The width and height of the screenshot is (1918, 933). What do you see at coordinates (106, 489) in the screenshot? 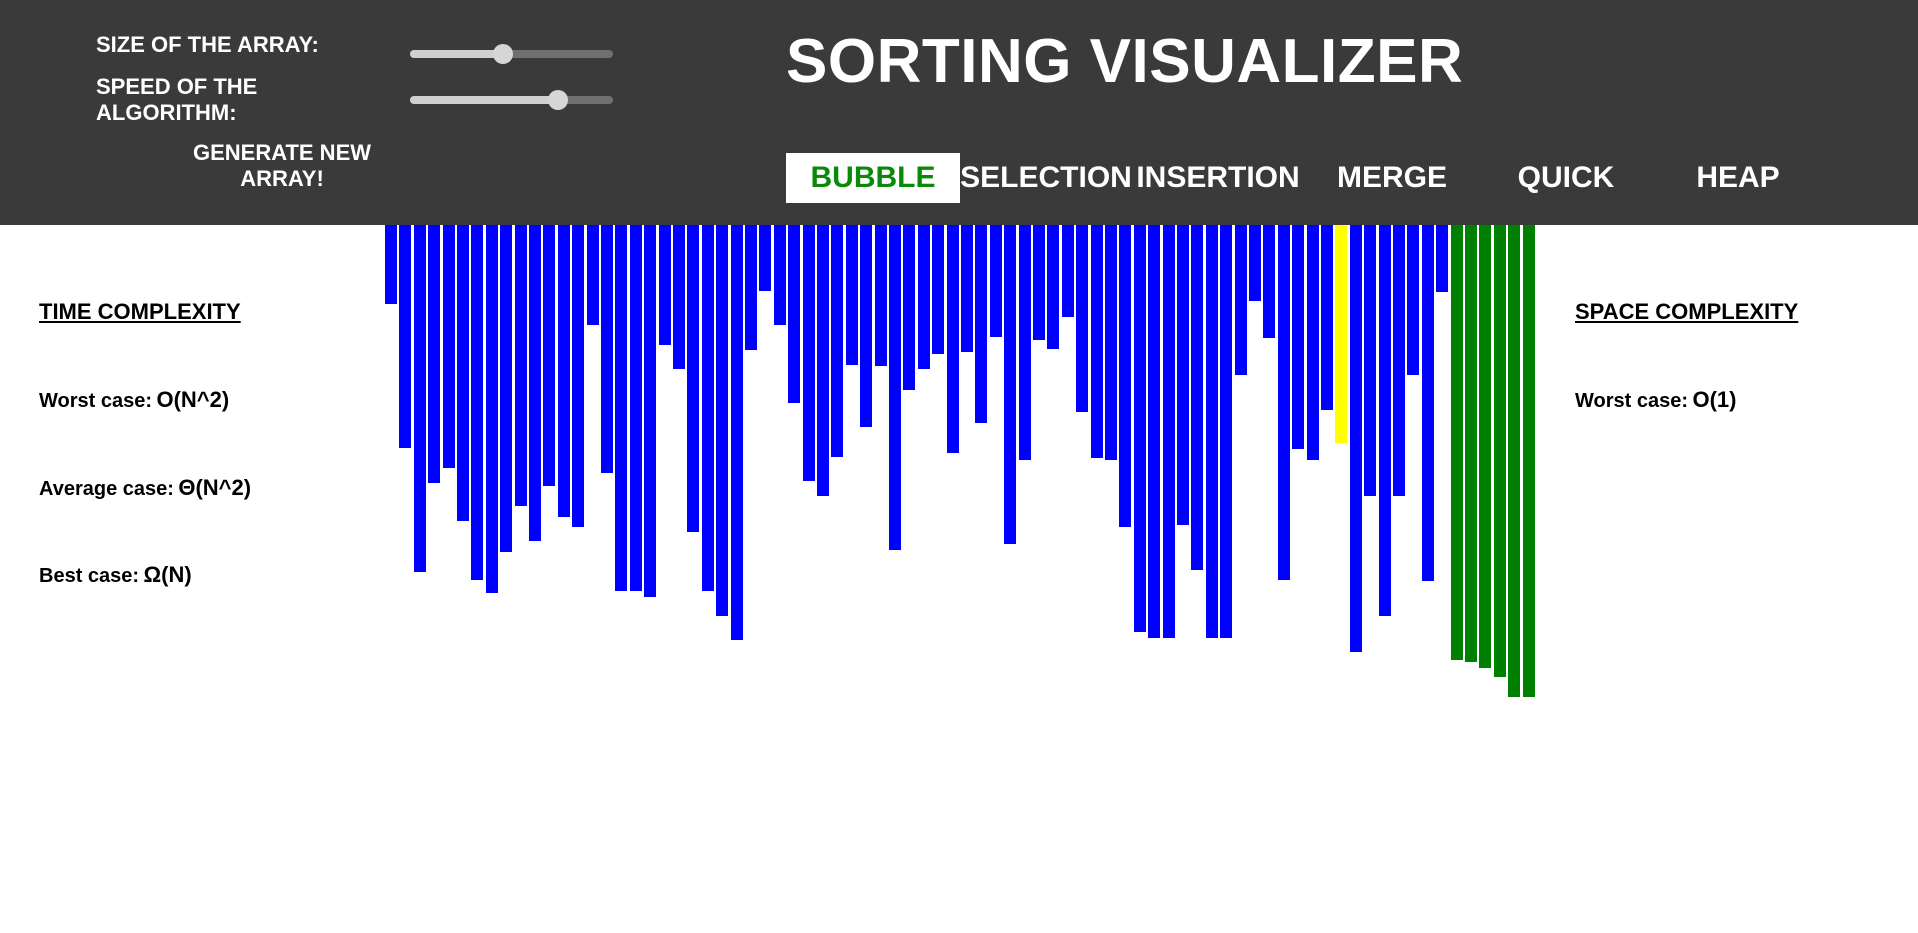
I see `time-average-case-label: Average case:` at bounding box center [106, 489].